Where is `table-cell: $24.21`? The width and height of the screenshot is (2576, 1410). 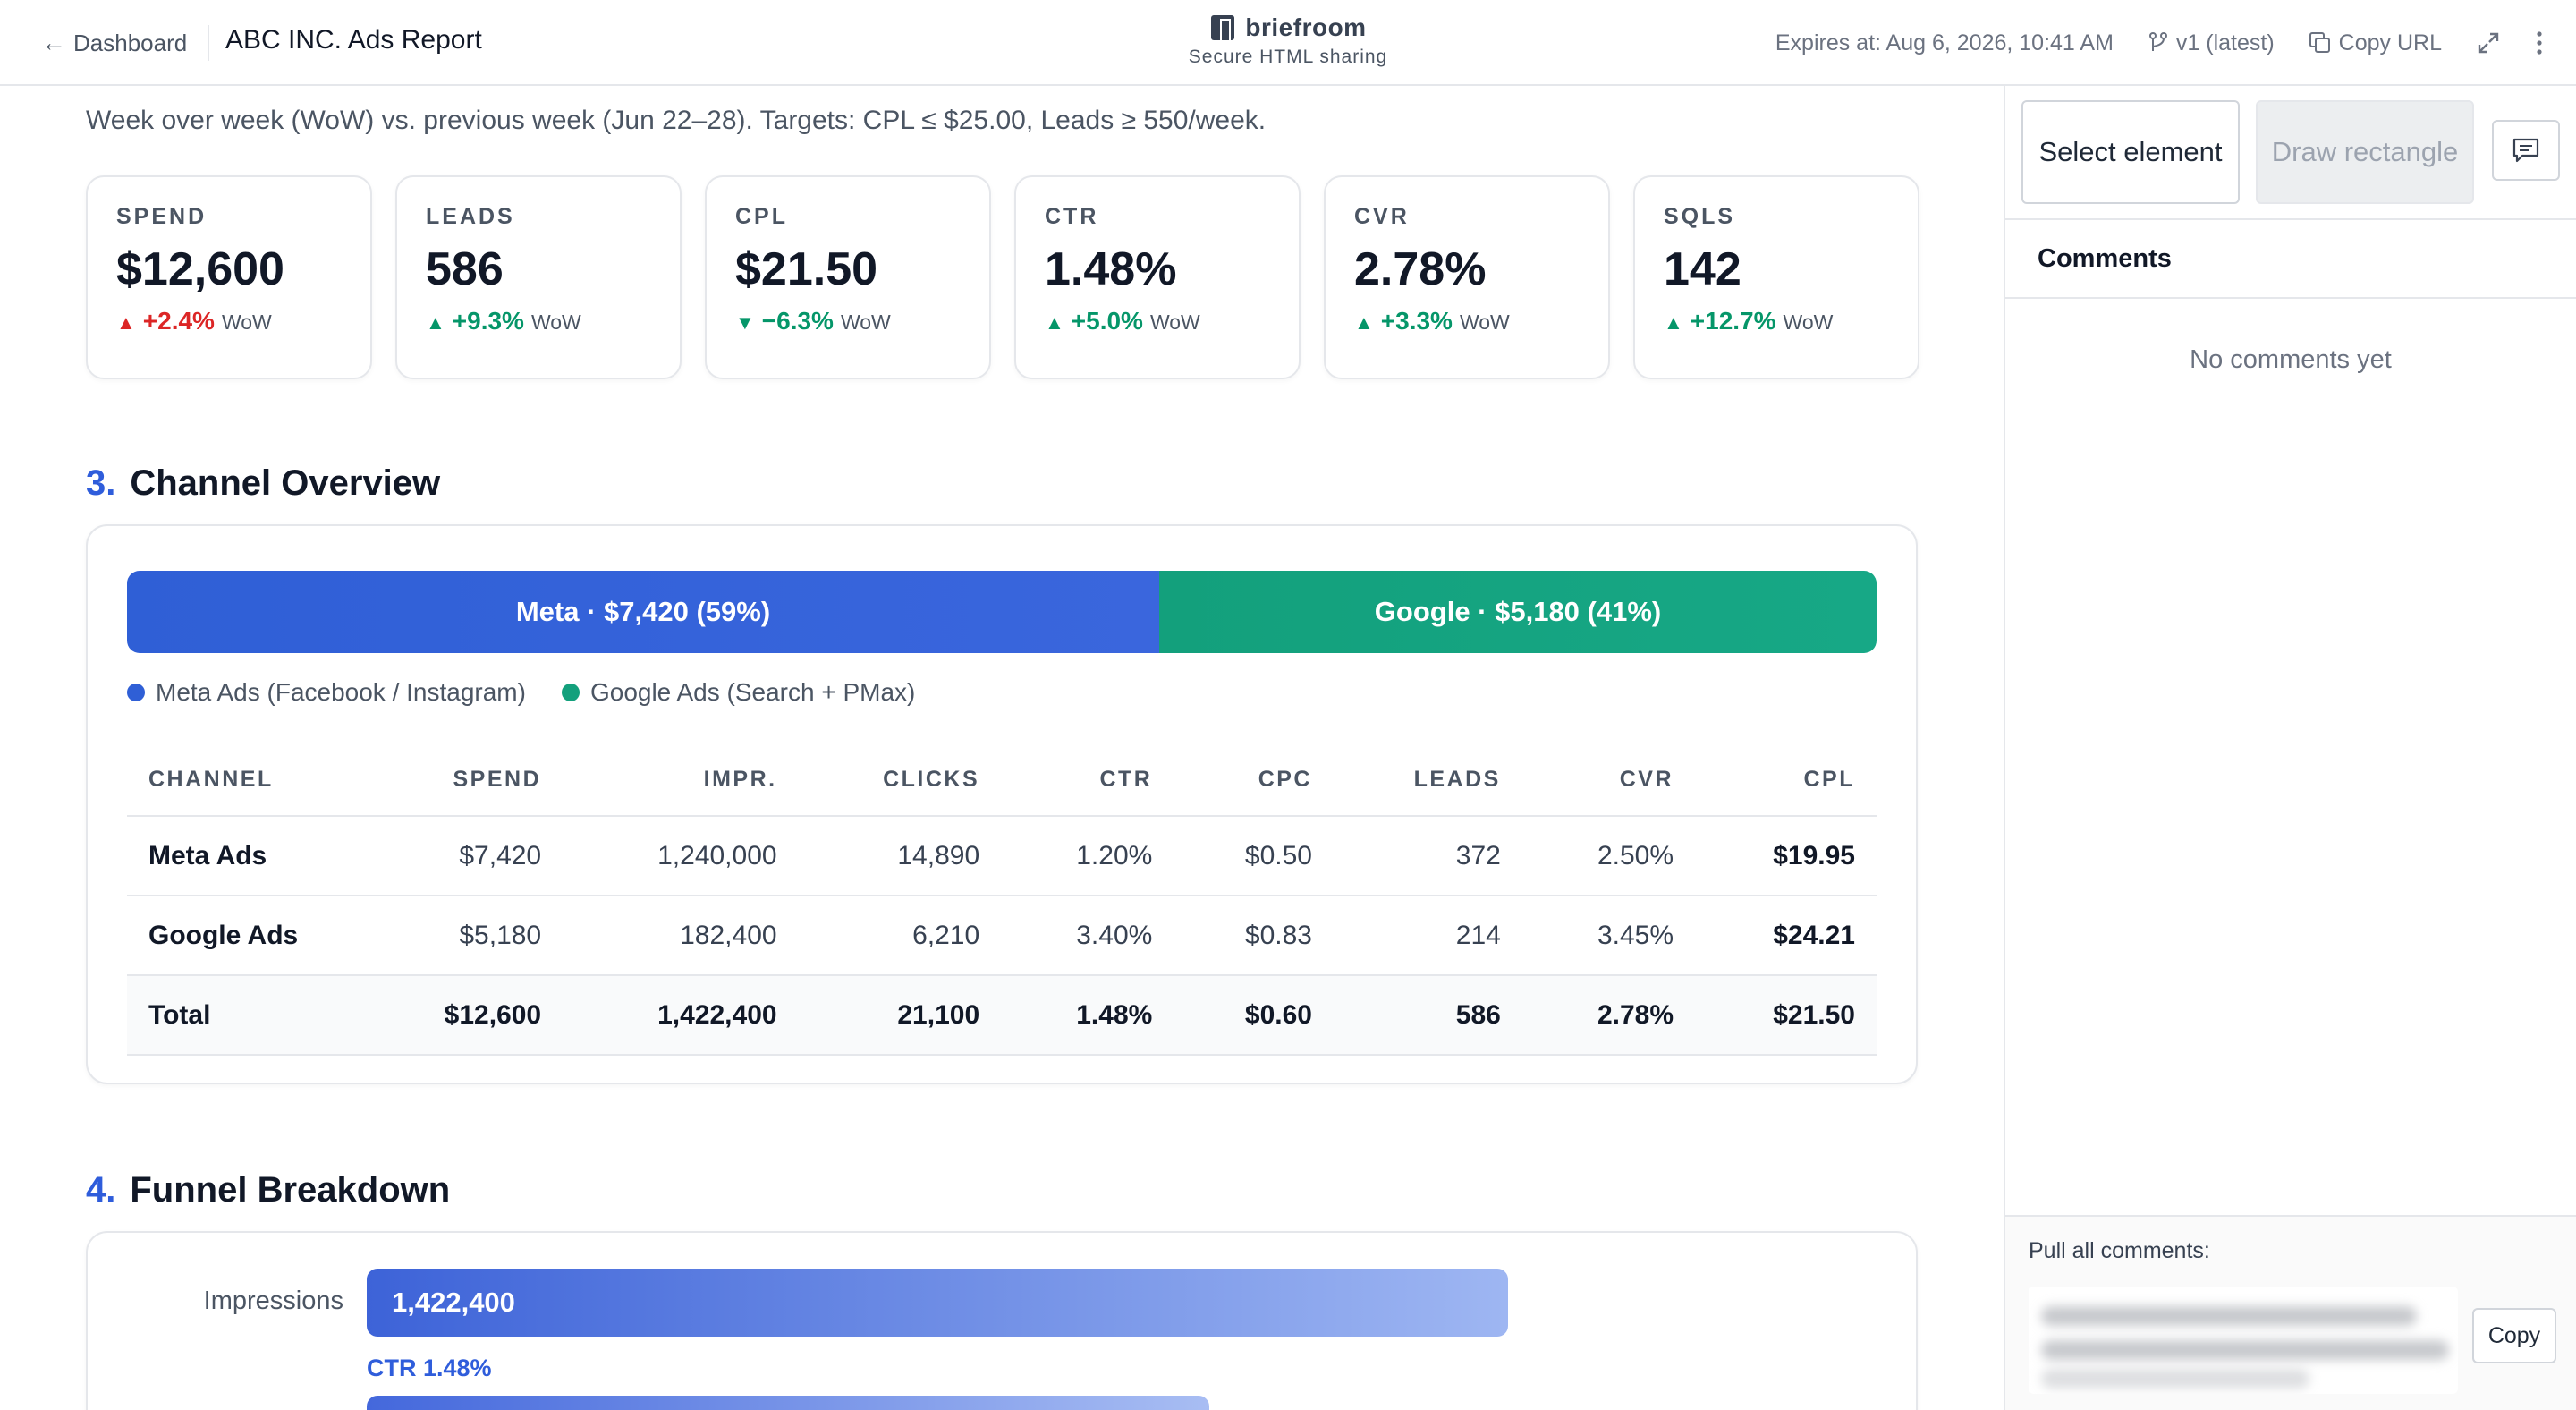 table-cell: $24.21 is located at coordinates (1786, 936).